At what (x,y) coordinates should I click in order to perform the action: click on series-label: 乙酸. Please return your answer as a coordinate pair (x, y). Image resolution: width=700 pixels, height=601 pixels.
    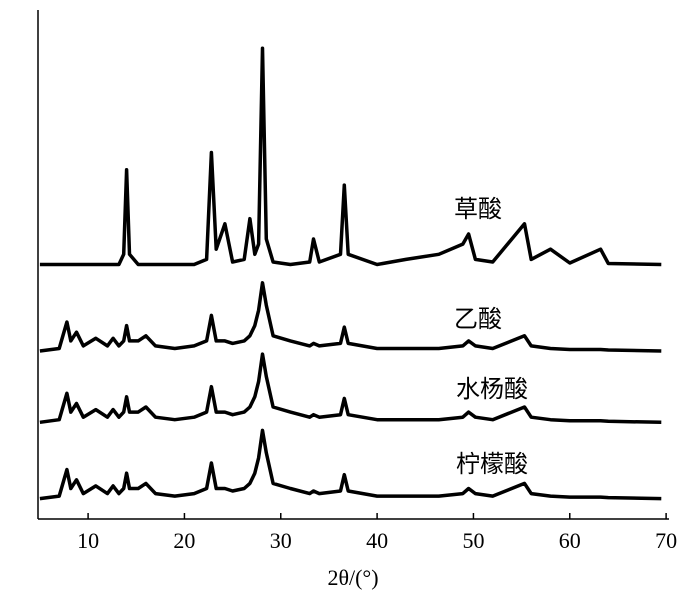
    Looking at the image, I should click on (478, 319).